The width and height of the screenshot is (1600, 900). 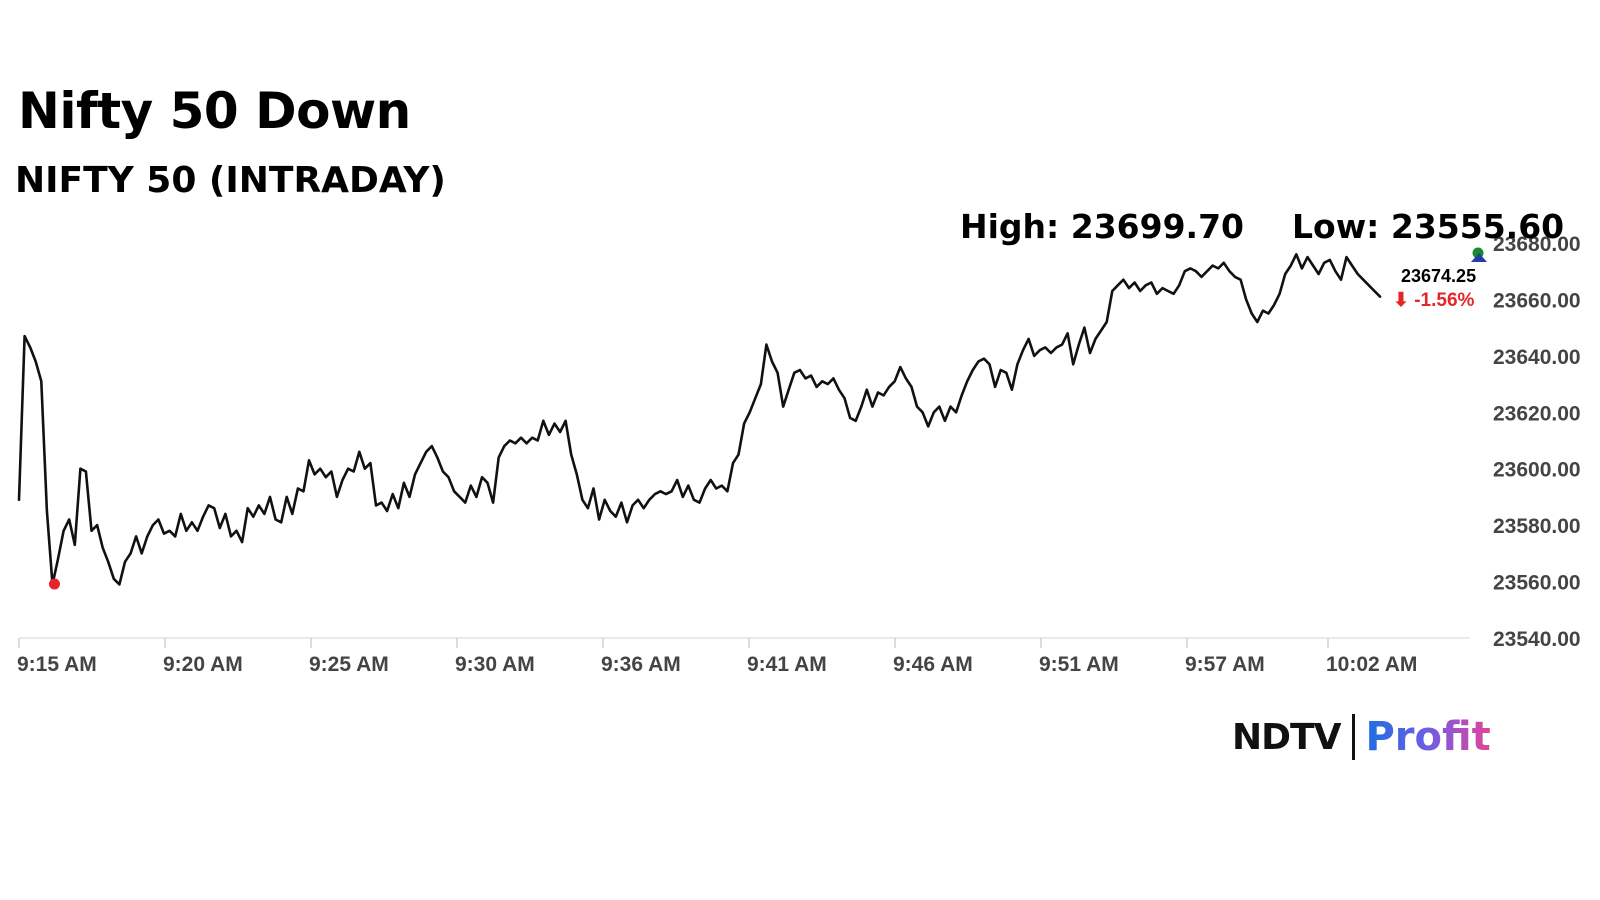 What do you see at coordinates (1079, 664) in the screenshot?
I see `x-tick-label: 9:51 AM` at bounding box center [1079, 664].